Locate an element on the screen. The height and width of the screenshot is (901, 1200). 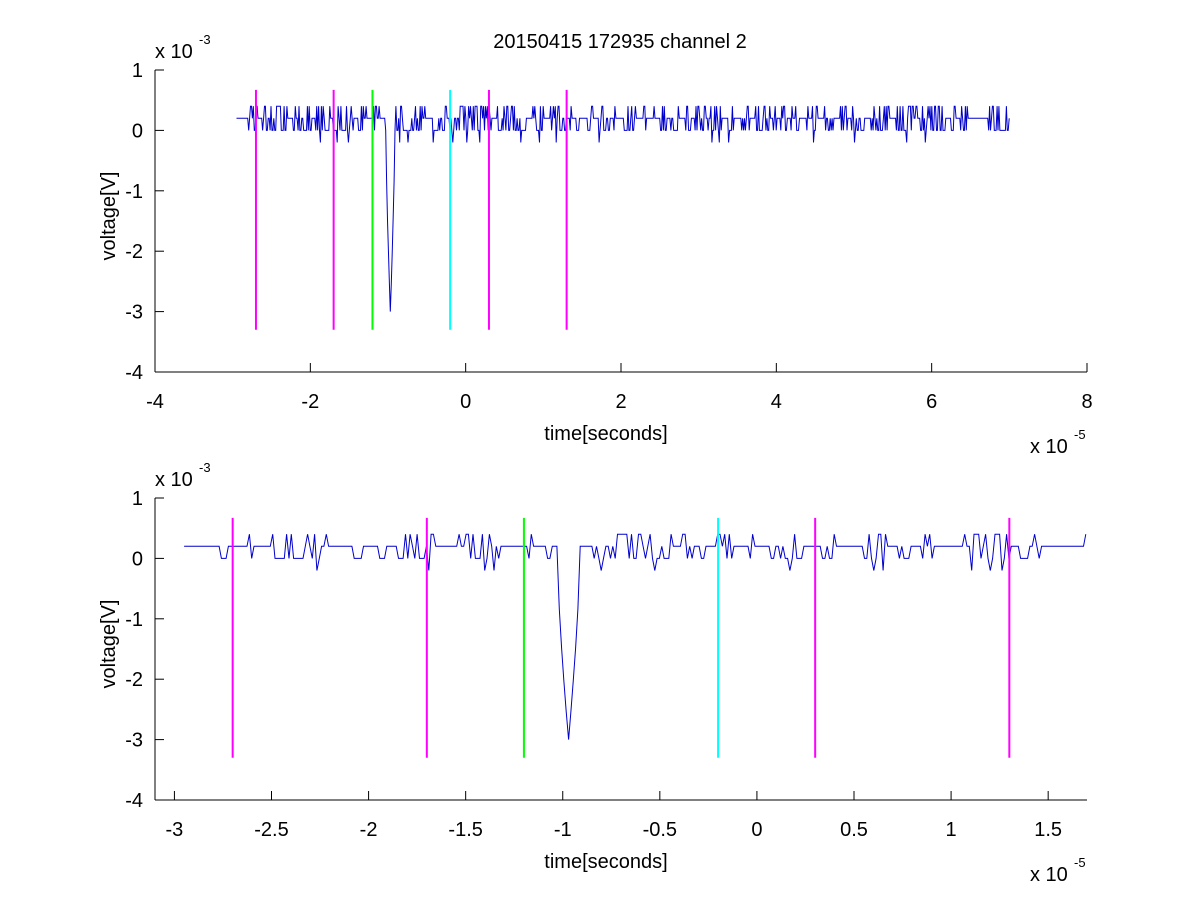
x-tick-label: -1.5 is located at coordinates (465, 830).